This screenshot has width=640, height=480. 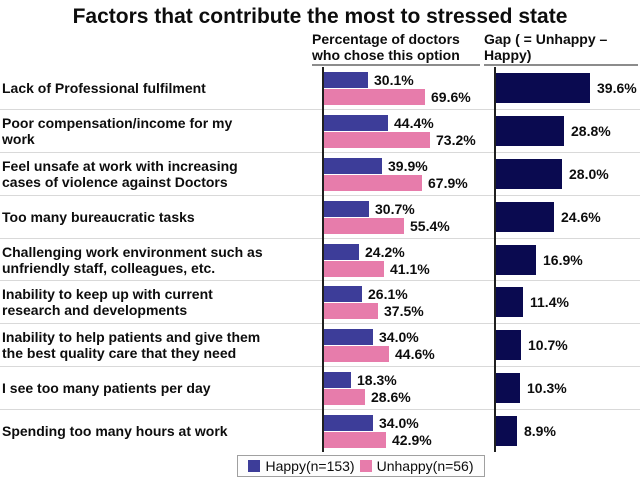 I want to click on happy-value-label: 26.1%, so click(x=388, y=294).